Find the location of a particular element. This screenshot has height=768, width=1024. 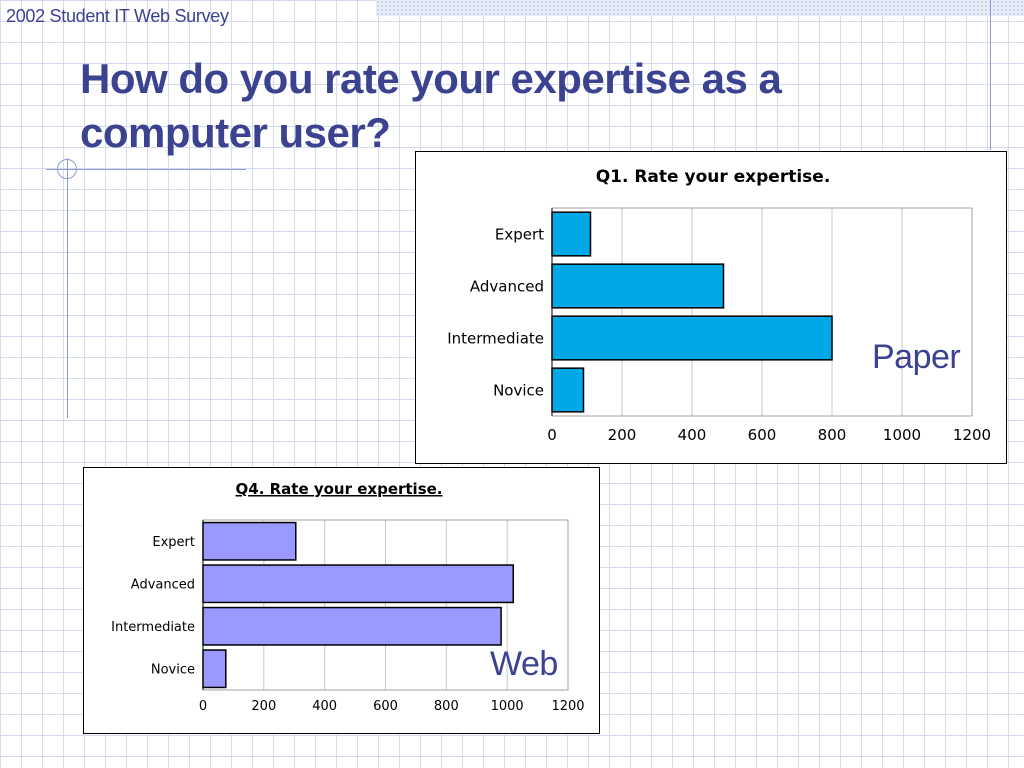

chart-title: Q4. Rate your expertise. is located at coordinates (339, 489).